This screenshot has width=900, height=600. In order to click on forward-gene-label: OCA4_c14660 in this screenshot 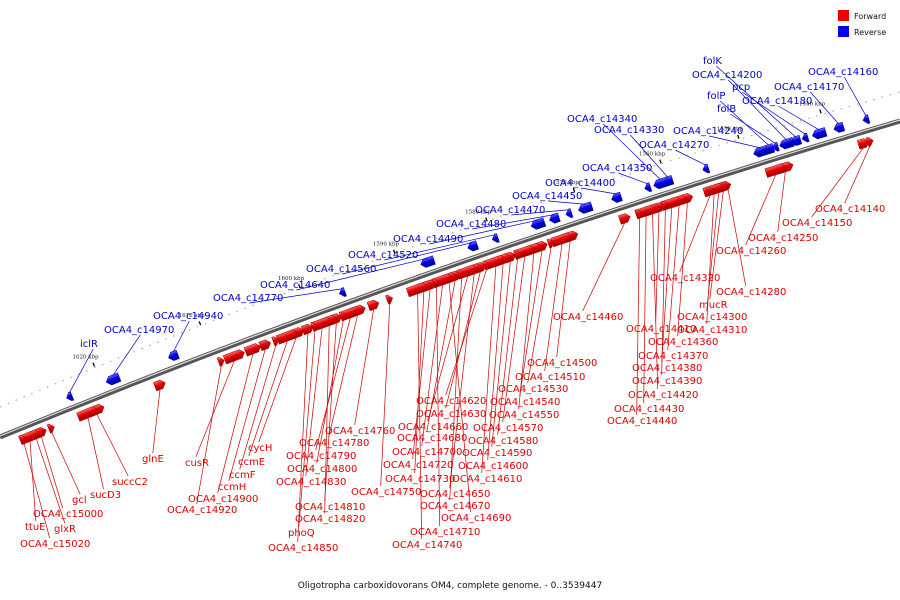, I will do `click(433, 427)`.